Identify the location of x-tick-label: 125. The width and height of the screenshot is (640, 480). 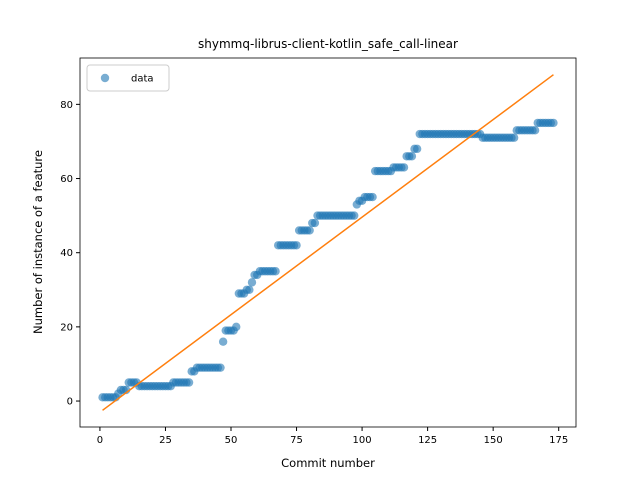
(427, 440).